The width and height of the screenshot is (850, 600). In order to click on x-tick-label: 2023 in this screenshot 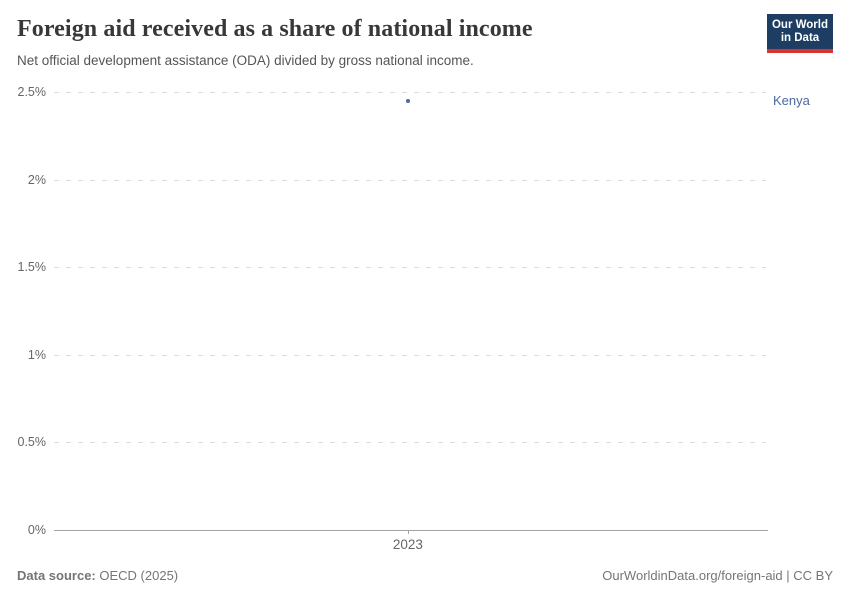, I will do `click(407, 544)`.